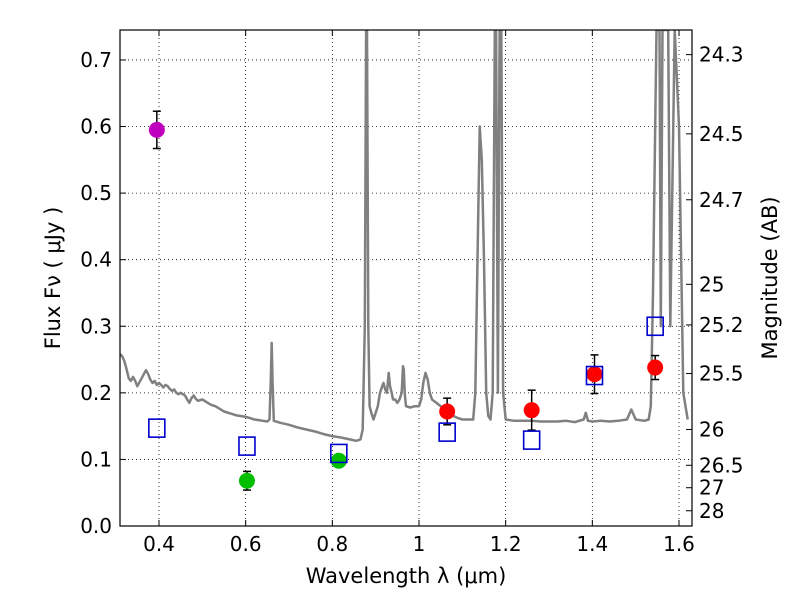 The height and width of the screenshot is (600, 800). Describe the element at coordinates (721, 55) in the screenshot. I see `y2-tick-label: 24.3` at that location.